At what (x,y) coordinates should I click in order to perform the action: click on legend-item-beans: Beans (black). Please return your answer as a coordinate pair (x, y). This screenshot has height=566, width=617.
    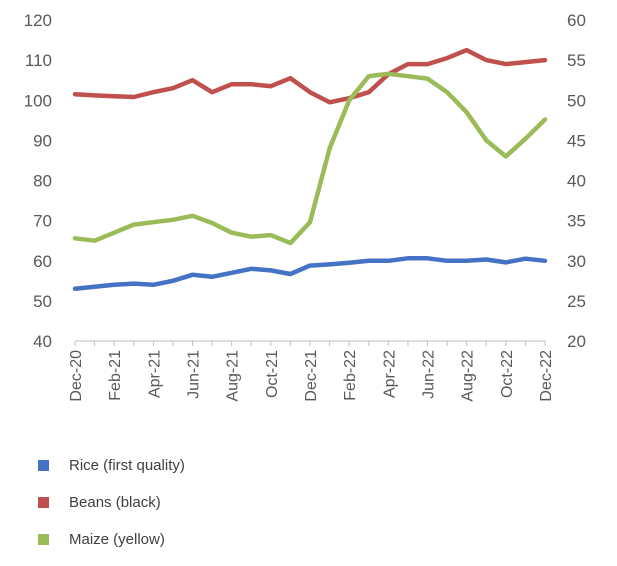
    Looking at the image, I should click on (111, 502).